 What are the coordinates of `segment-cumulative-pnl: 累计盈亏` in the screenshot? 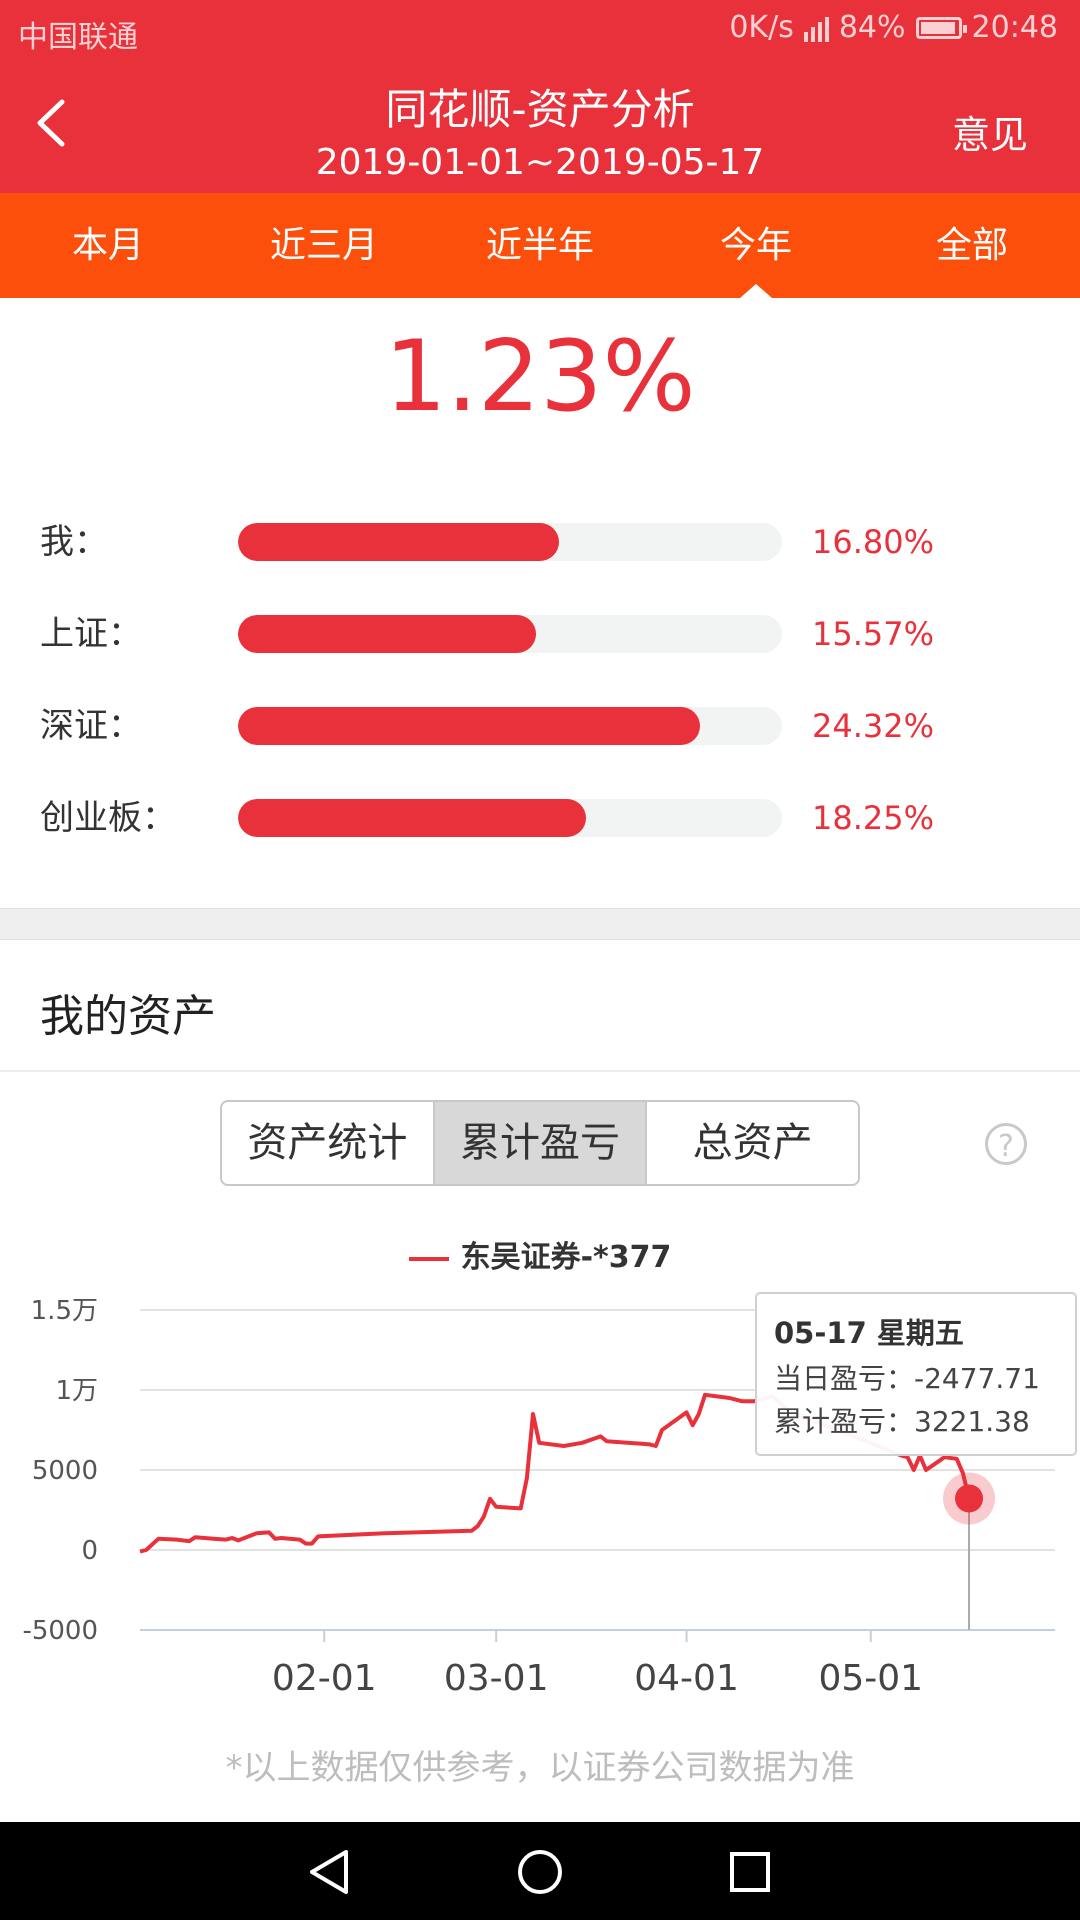 It's located at (539, 1143).